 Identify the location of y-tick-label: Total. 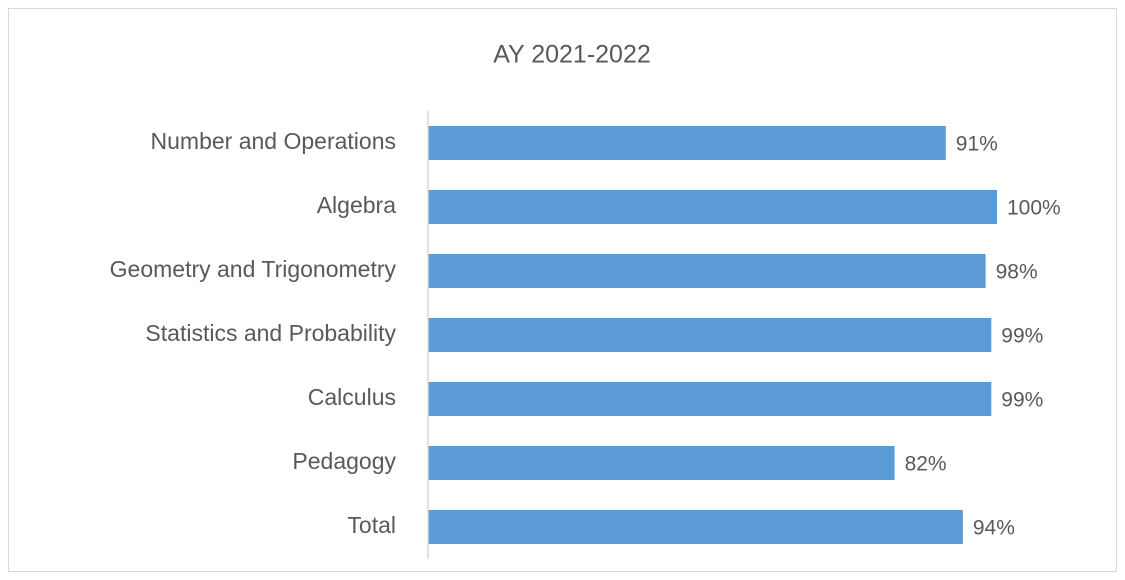
(371, 525).